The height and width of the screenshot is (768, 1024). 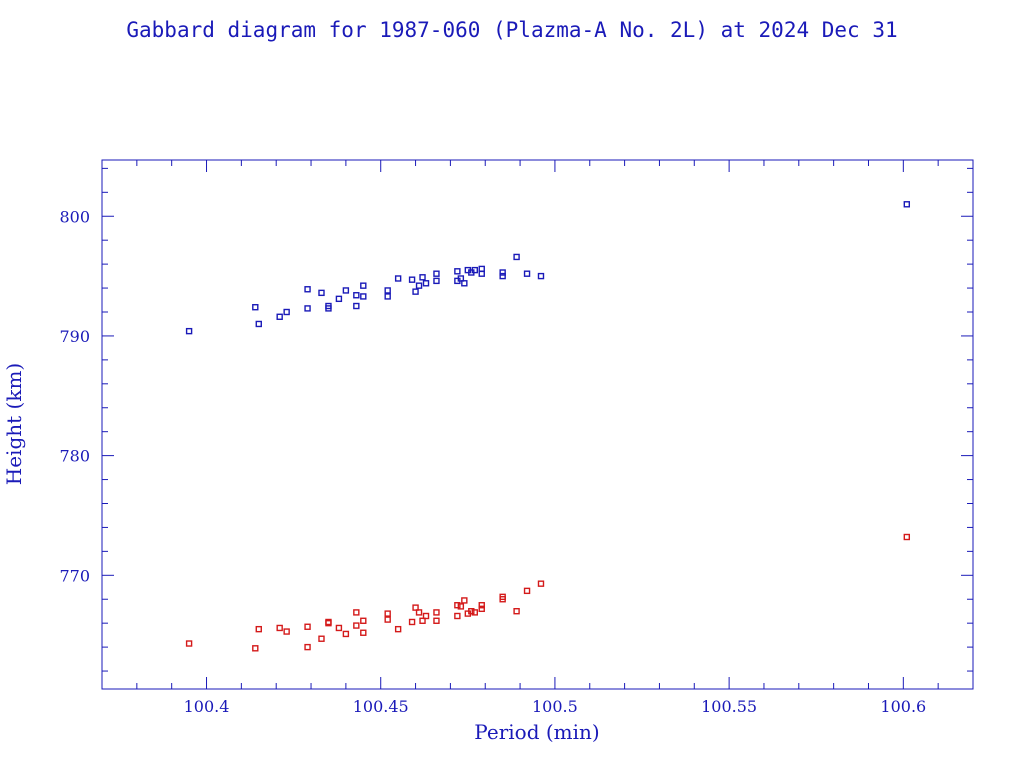 What do you see at coordinates (74, 575) in the screenshot?
I see `y-tick-label: 770` at bounding box center [74, 575].